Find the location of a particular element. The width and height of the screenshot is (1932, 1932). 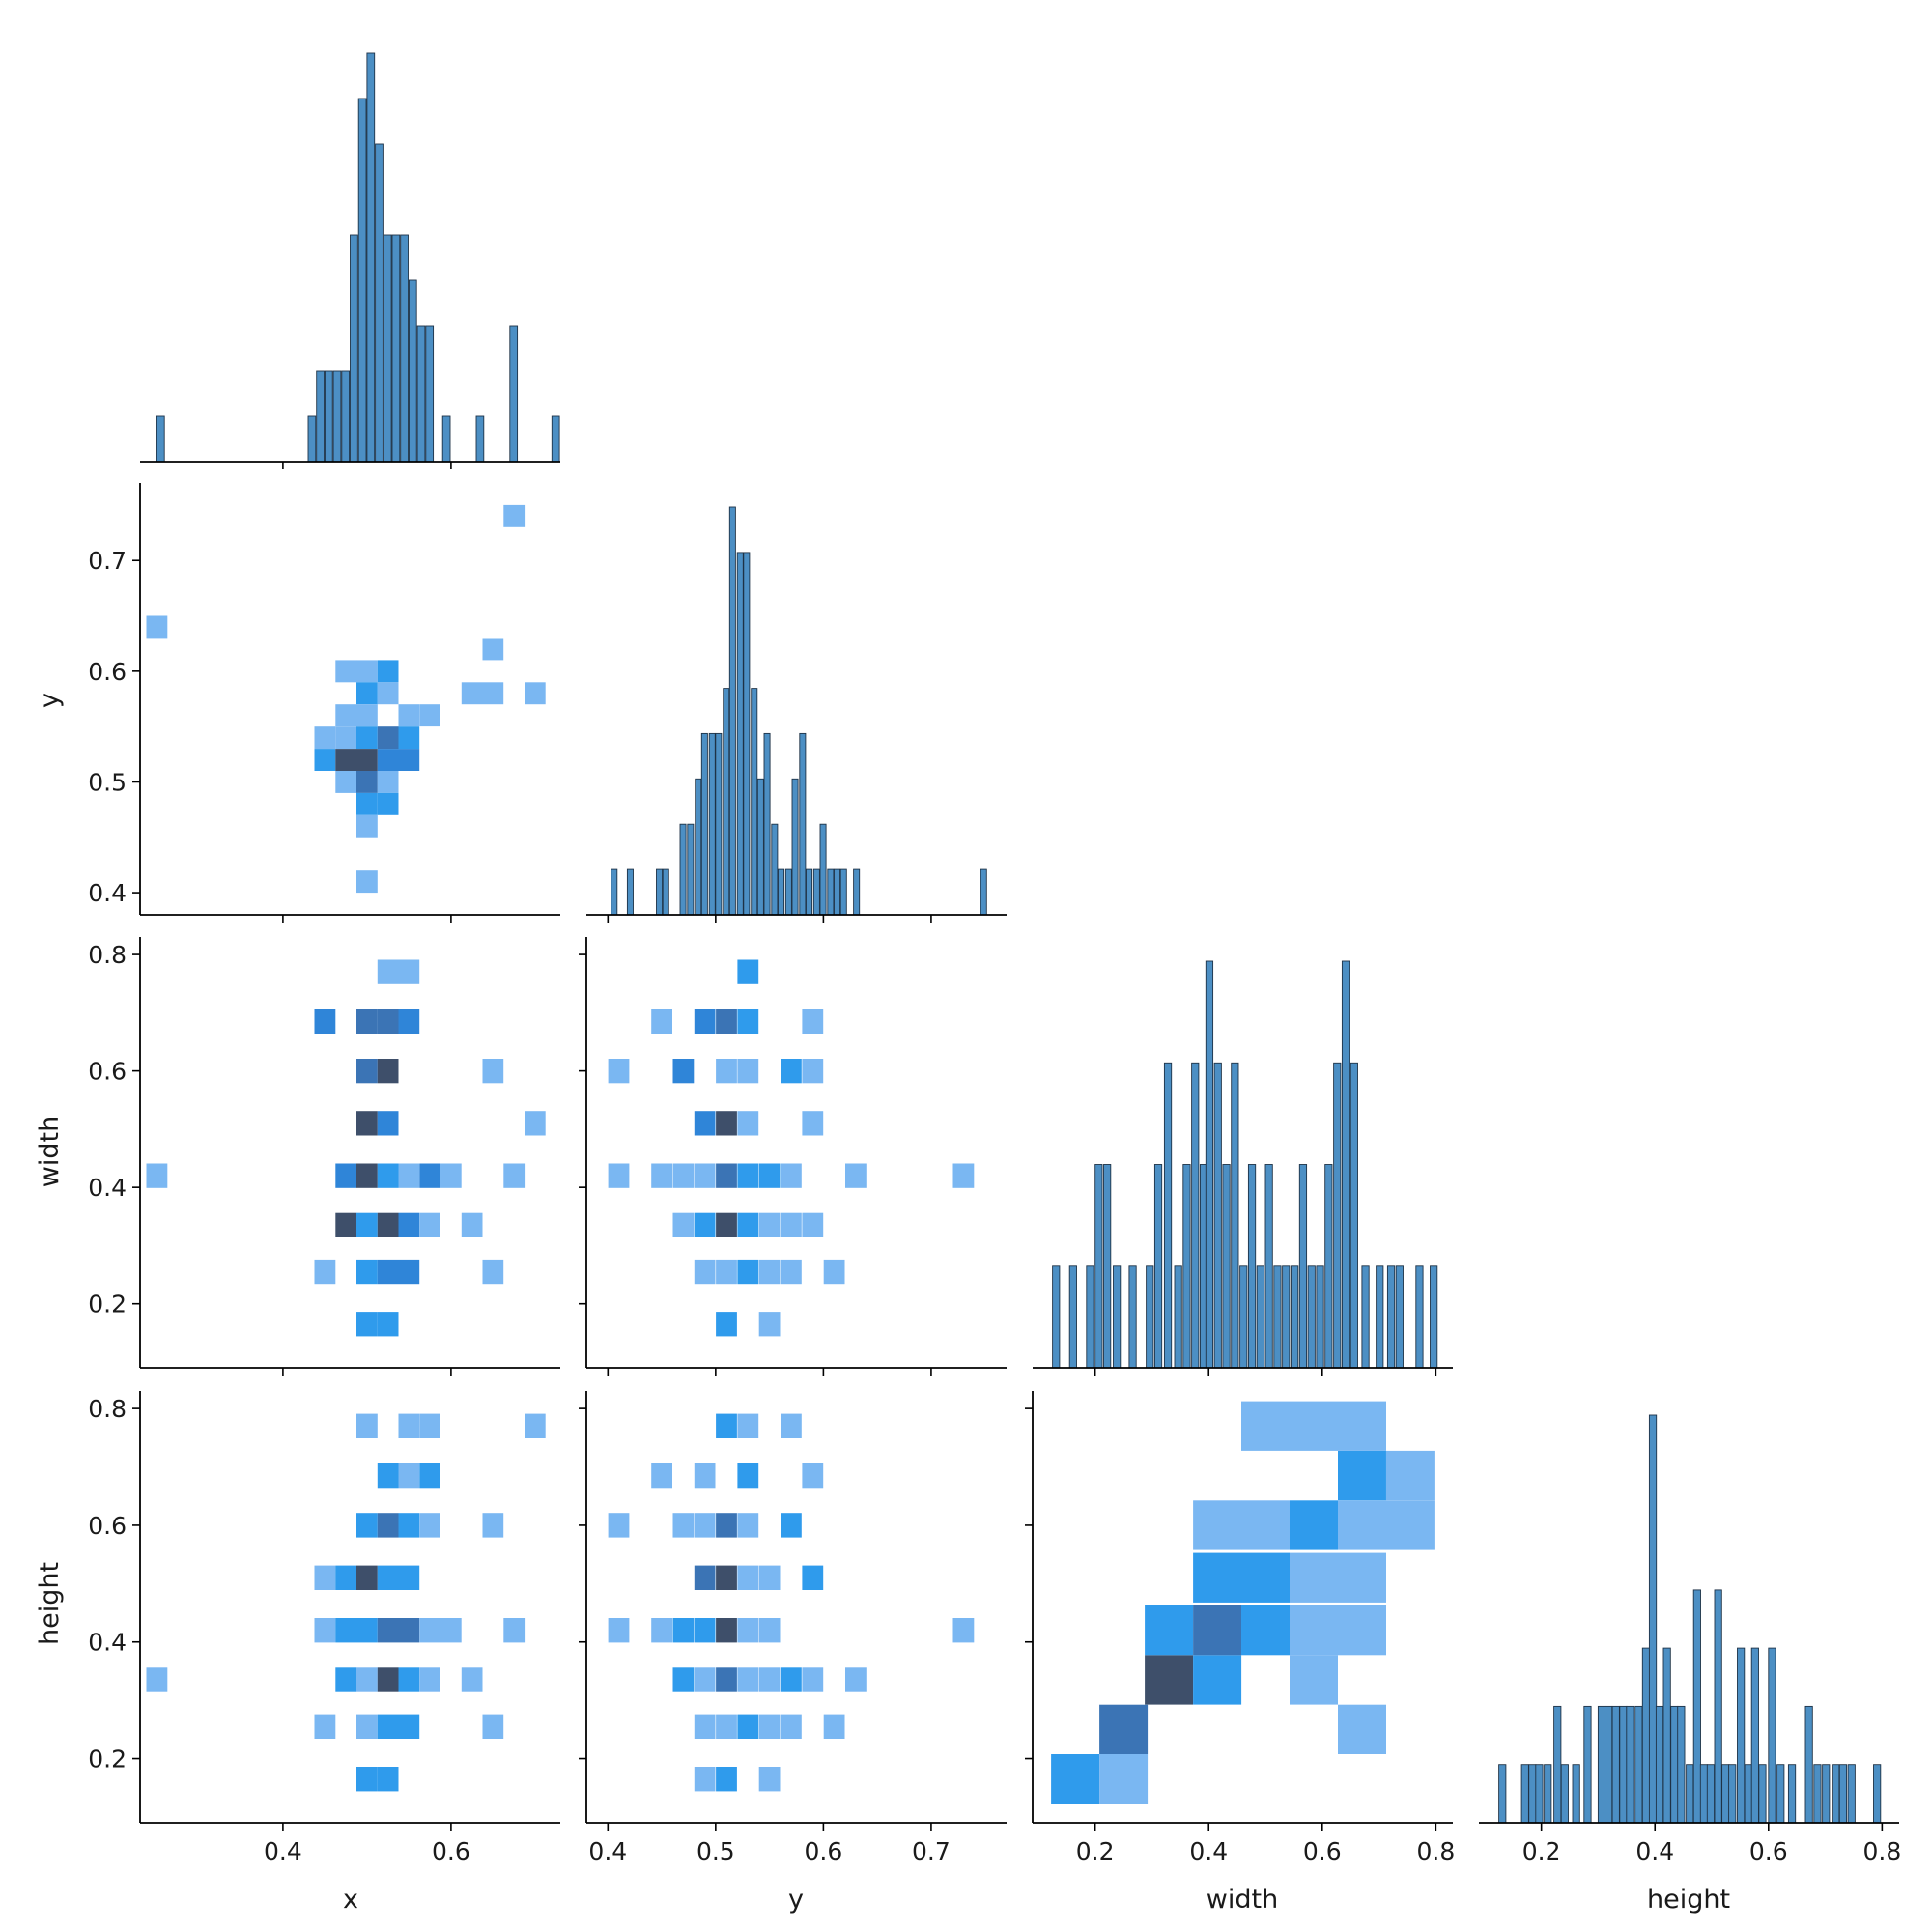

x-axis-title-x: x is located at coordinates (350, 1900).